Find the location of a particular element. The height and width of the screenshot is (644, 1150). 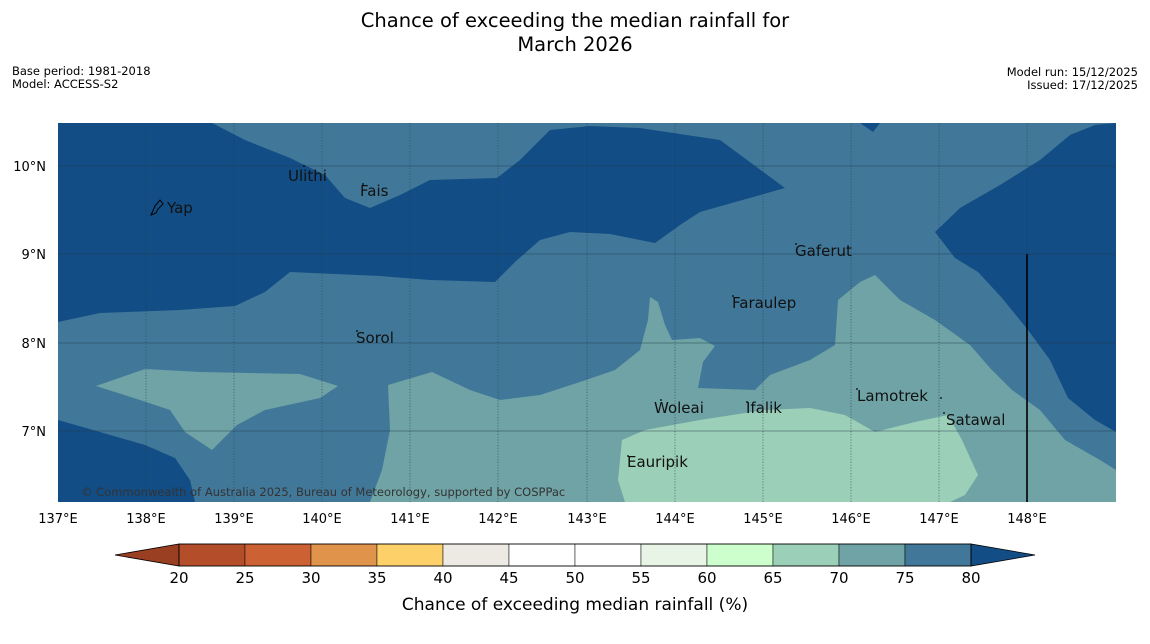

meta-right: Model run: 15/12/2025 Issued: 17/12/2025 is located at coordinates (1072, 78).